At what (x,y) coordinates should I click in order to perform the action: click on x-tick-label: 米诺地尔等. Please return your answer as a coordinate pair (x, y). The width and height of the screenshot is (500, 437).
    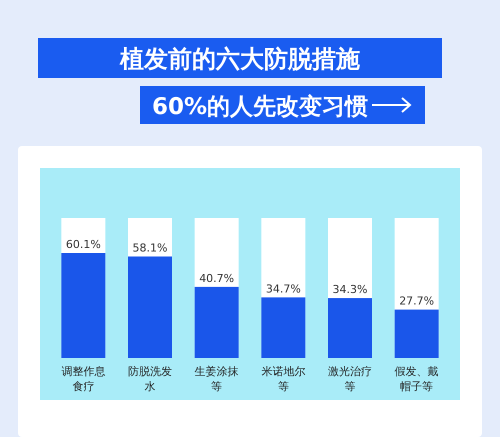
    Looking at the image, I should click on (283, 379).